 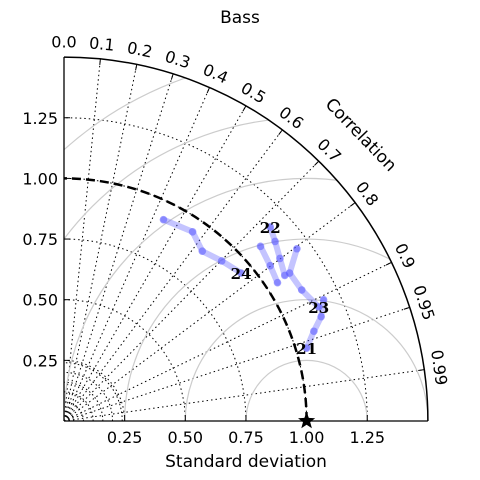 I want to click on correlation-tick-label: 0.3, so click(x=178, y=60).